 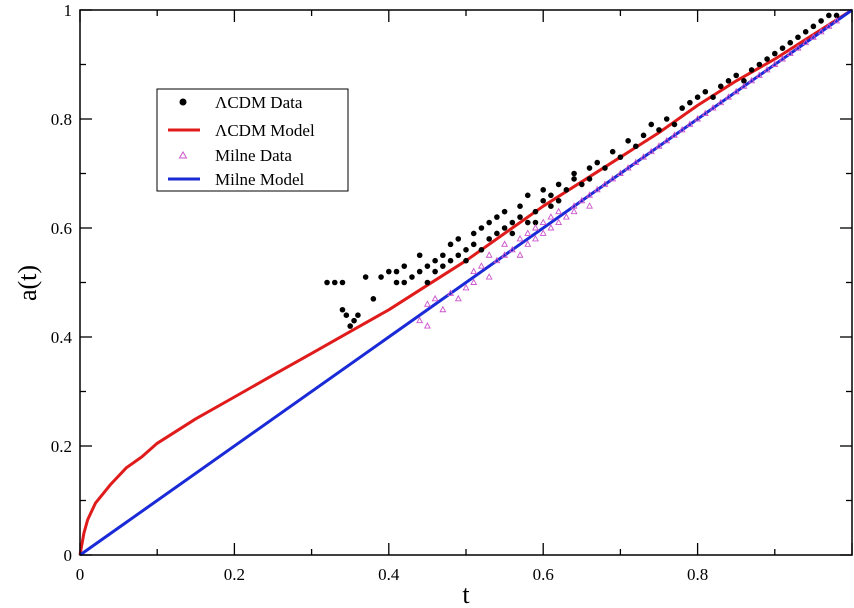 I want to click on legend-marker-milne-data, so click(x=183, y=155).